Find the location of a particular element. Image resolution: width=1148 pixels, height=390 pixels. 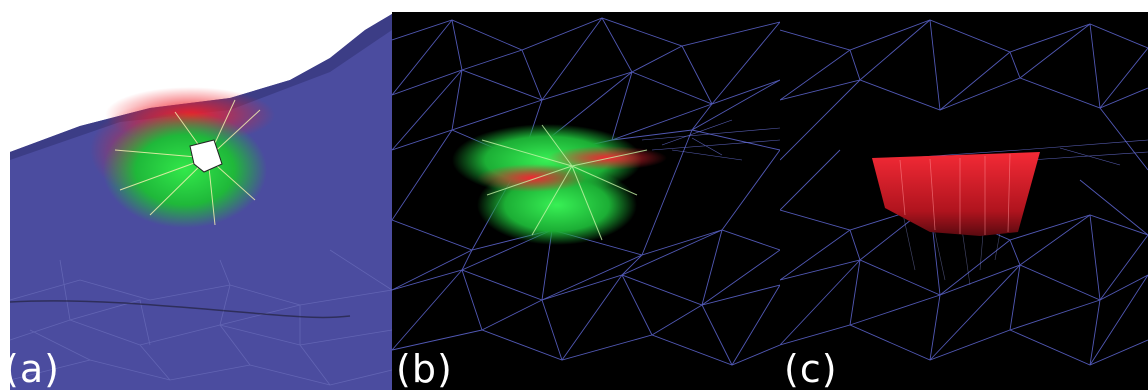

panel-label-c: (c) is located at coordinates (811, 368).